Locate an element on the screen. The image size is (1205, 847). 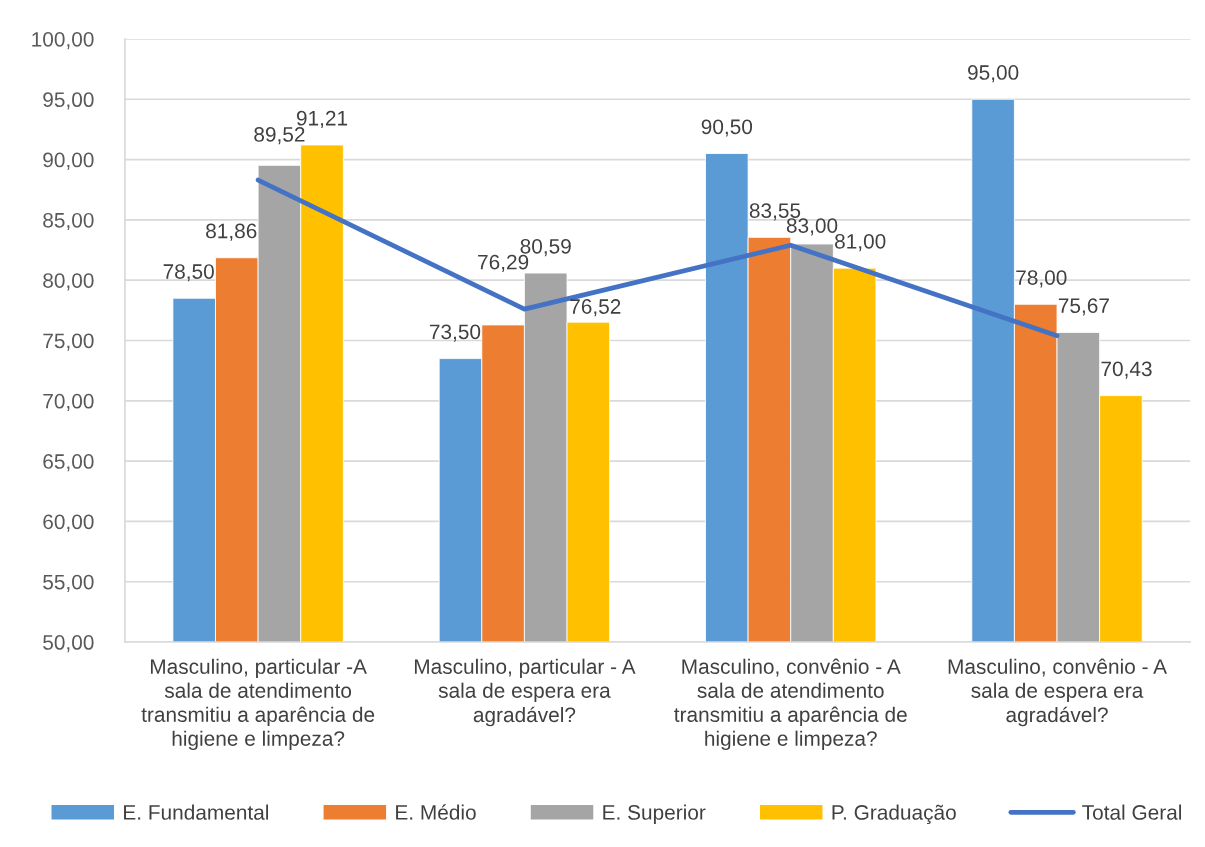
y-tick-label: 100,00 is located at coordinates (63, 40).